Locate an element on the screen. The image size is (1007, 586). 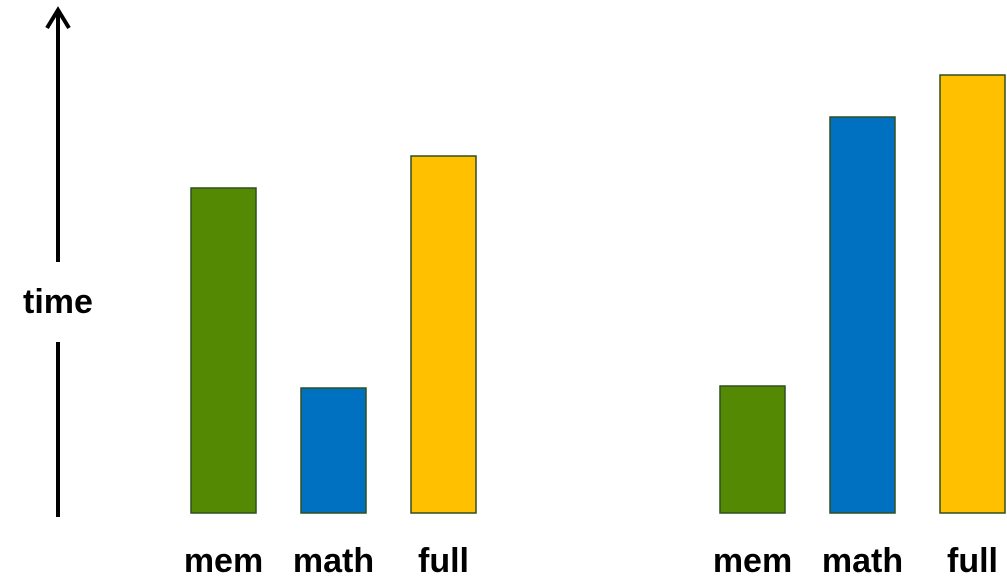
y-axis-label: time is located at coordinates (58, 302).